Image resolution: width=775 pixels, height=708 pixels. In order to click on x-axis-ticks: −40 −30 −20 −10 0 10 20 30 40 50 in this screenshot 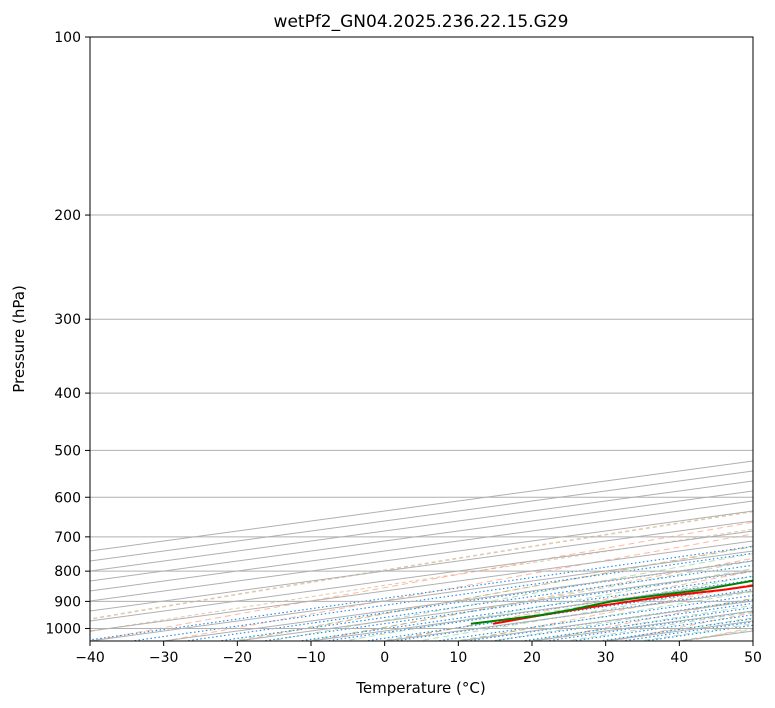, I will do `click(418, 653)`.